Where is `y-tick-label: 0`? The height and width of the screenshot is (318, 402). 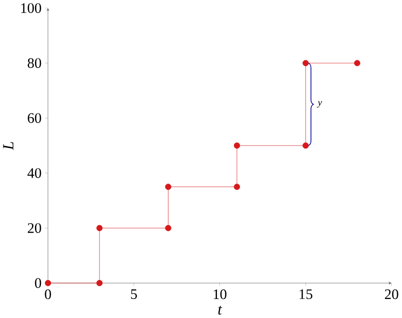 y-tick-label: 0 is located at coordinates (38, 283).